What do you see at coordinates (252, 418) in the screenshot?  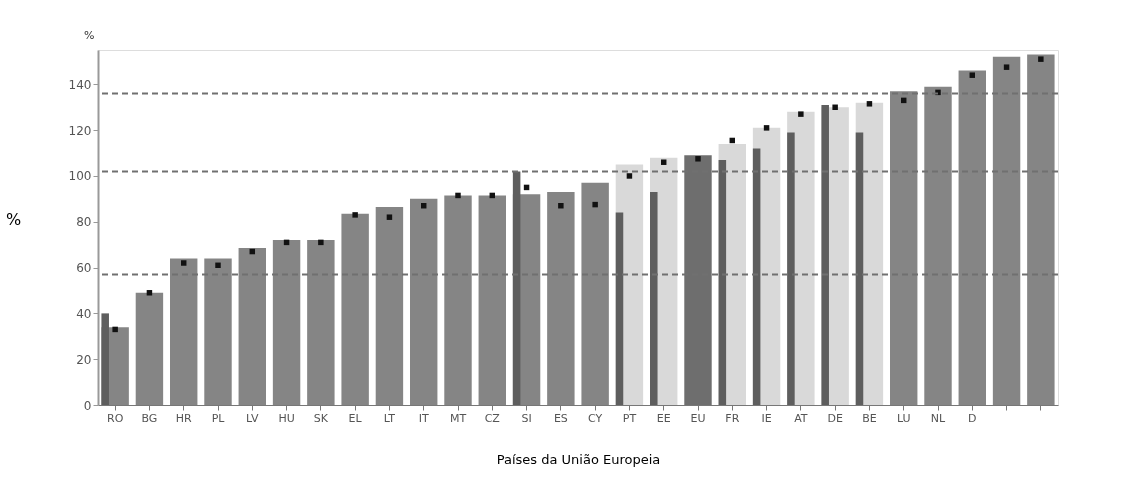 I see `x-tick-label: LV` at bounding box center [252, 418].